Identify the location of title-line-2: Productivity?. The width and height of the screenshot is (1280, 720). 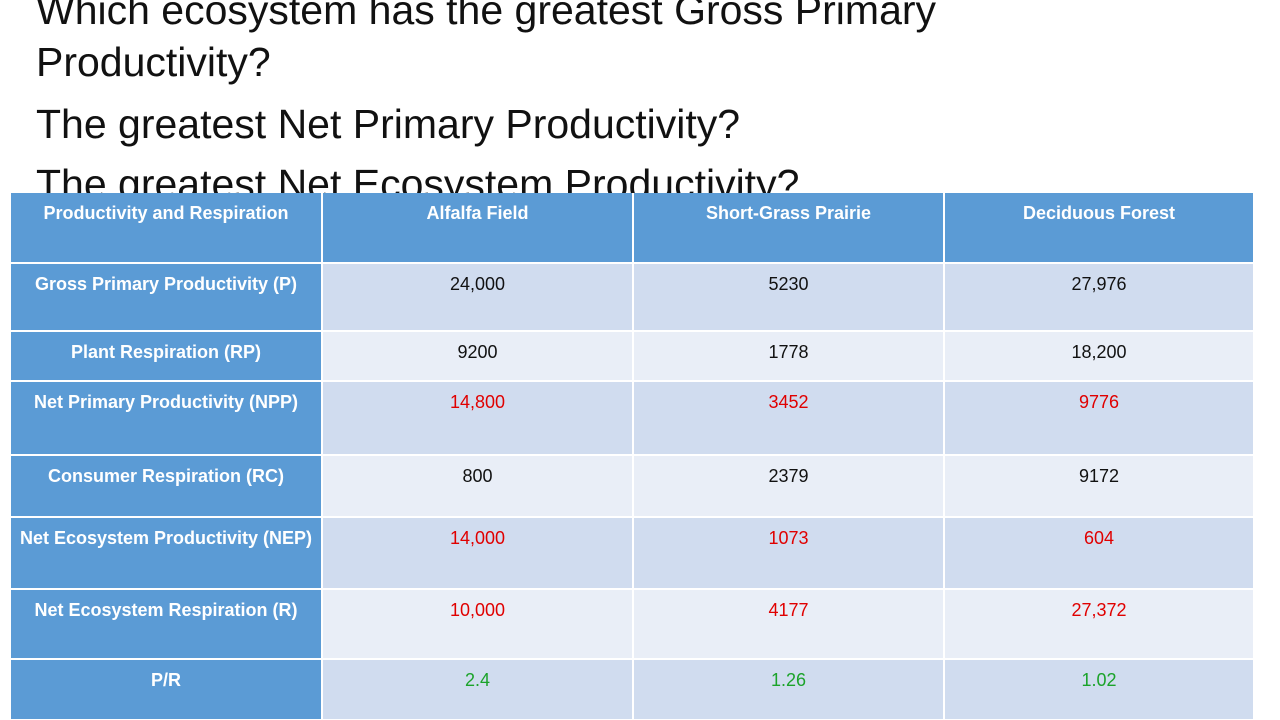
(153, 62).